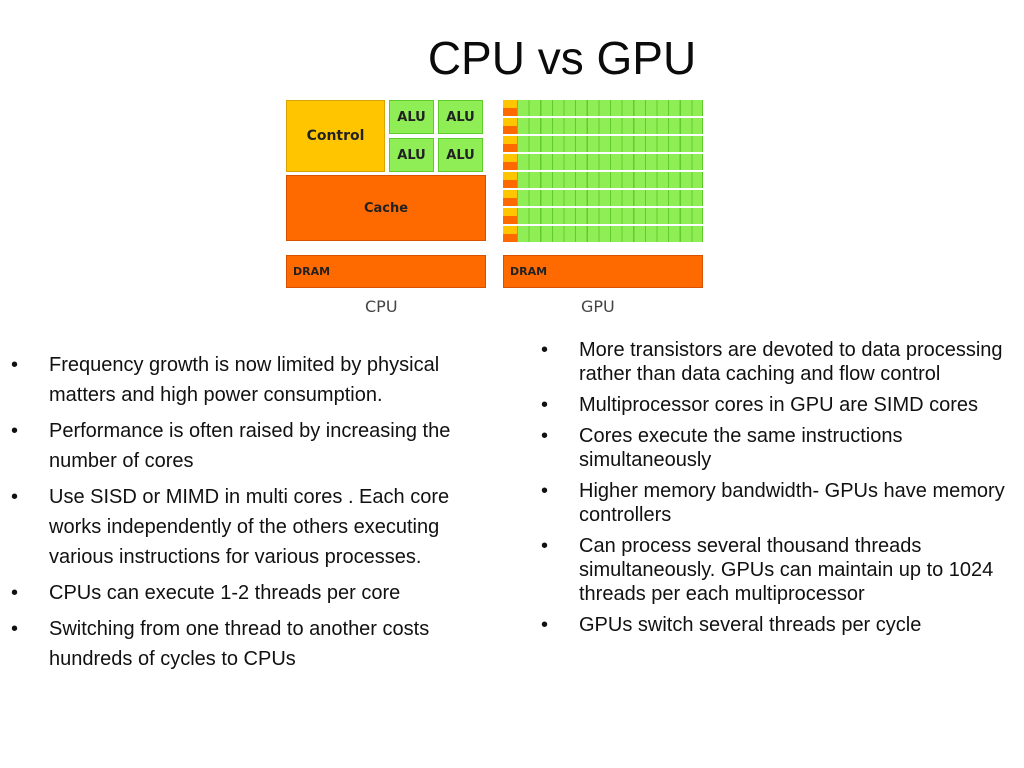 The height and width of the screenshot is (768, 1024). I want to click on gpu-dram-label: DRAM, so click(529, 271).